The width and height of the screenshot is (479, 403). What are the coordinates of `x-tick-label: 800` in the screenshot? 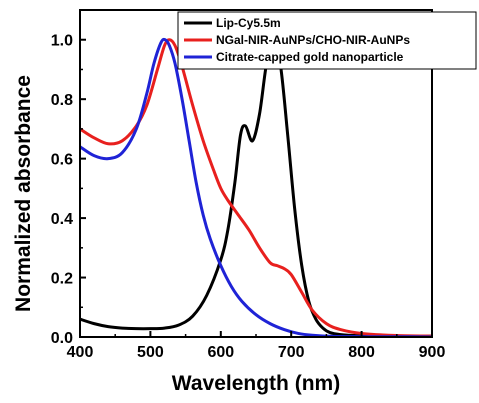 It's located at (361, 352).